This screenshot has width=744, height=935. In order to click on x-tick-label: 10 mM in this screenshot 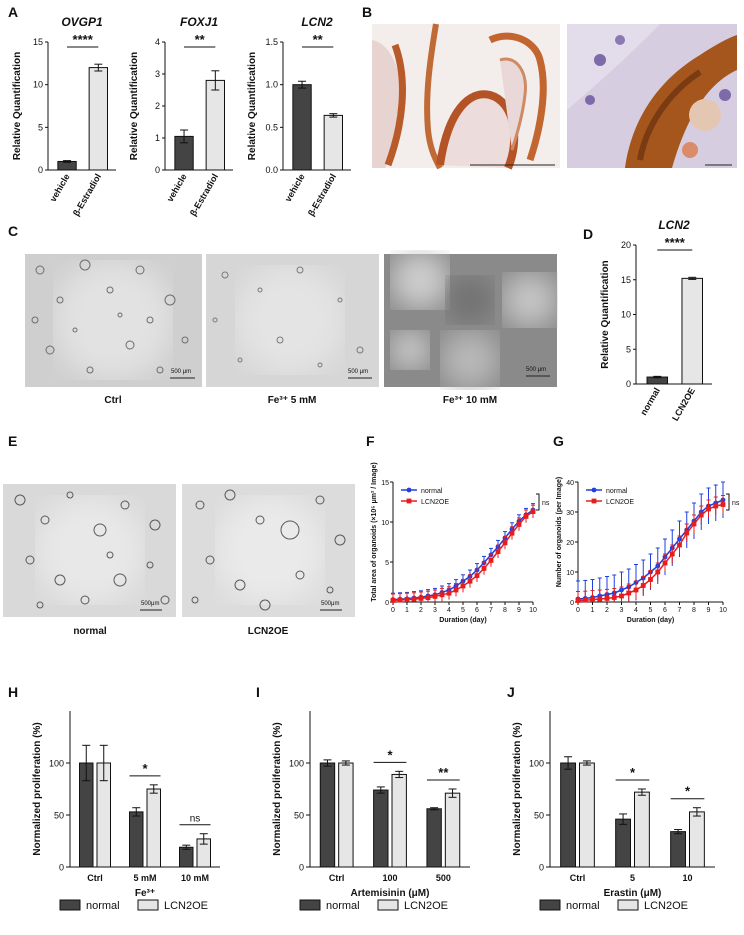, I will do `click(195, 878)`.